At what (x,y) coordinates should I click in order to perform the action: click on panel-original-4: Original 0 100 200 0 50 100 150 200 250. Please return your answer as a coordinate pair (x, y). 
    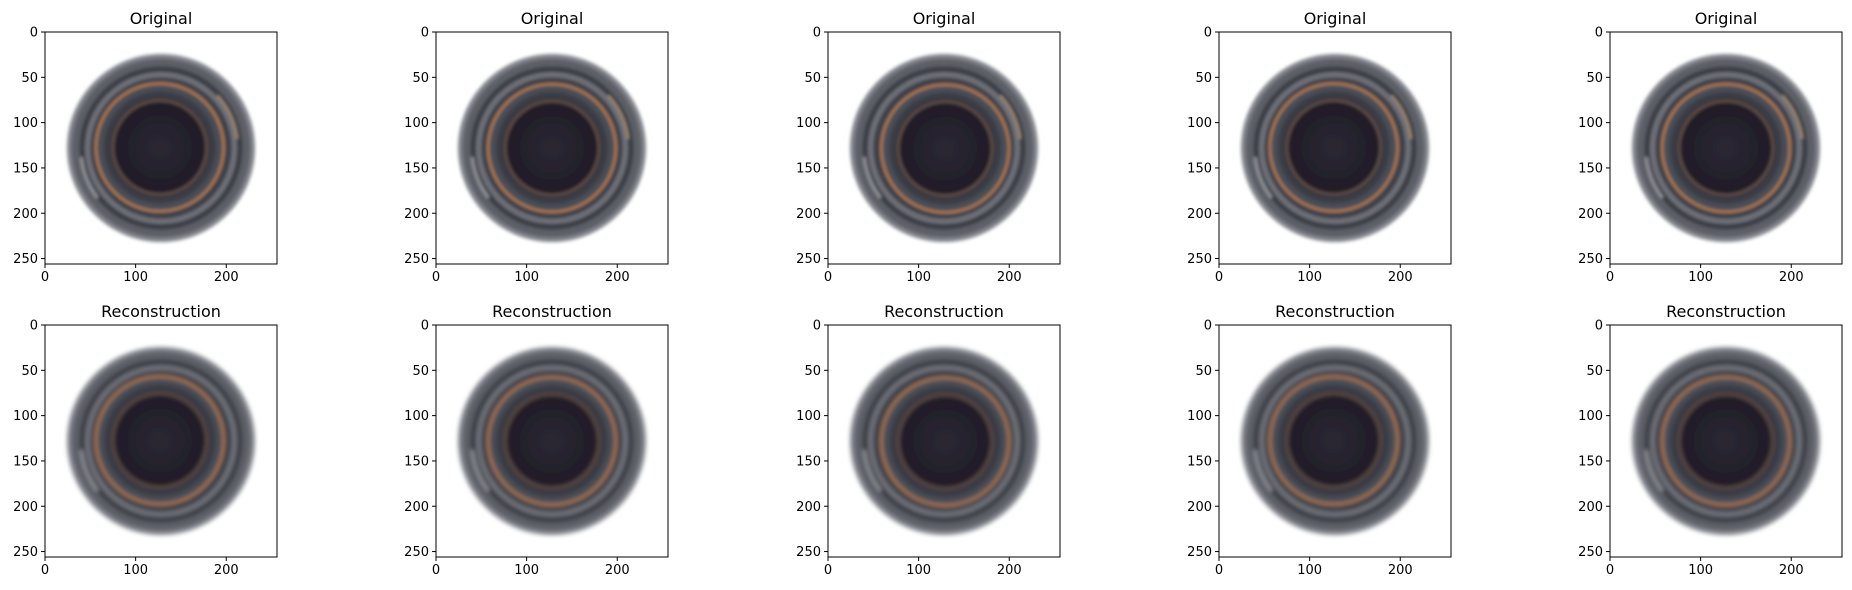
    Looking at the image, I should click on (1319, 147).